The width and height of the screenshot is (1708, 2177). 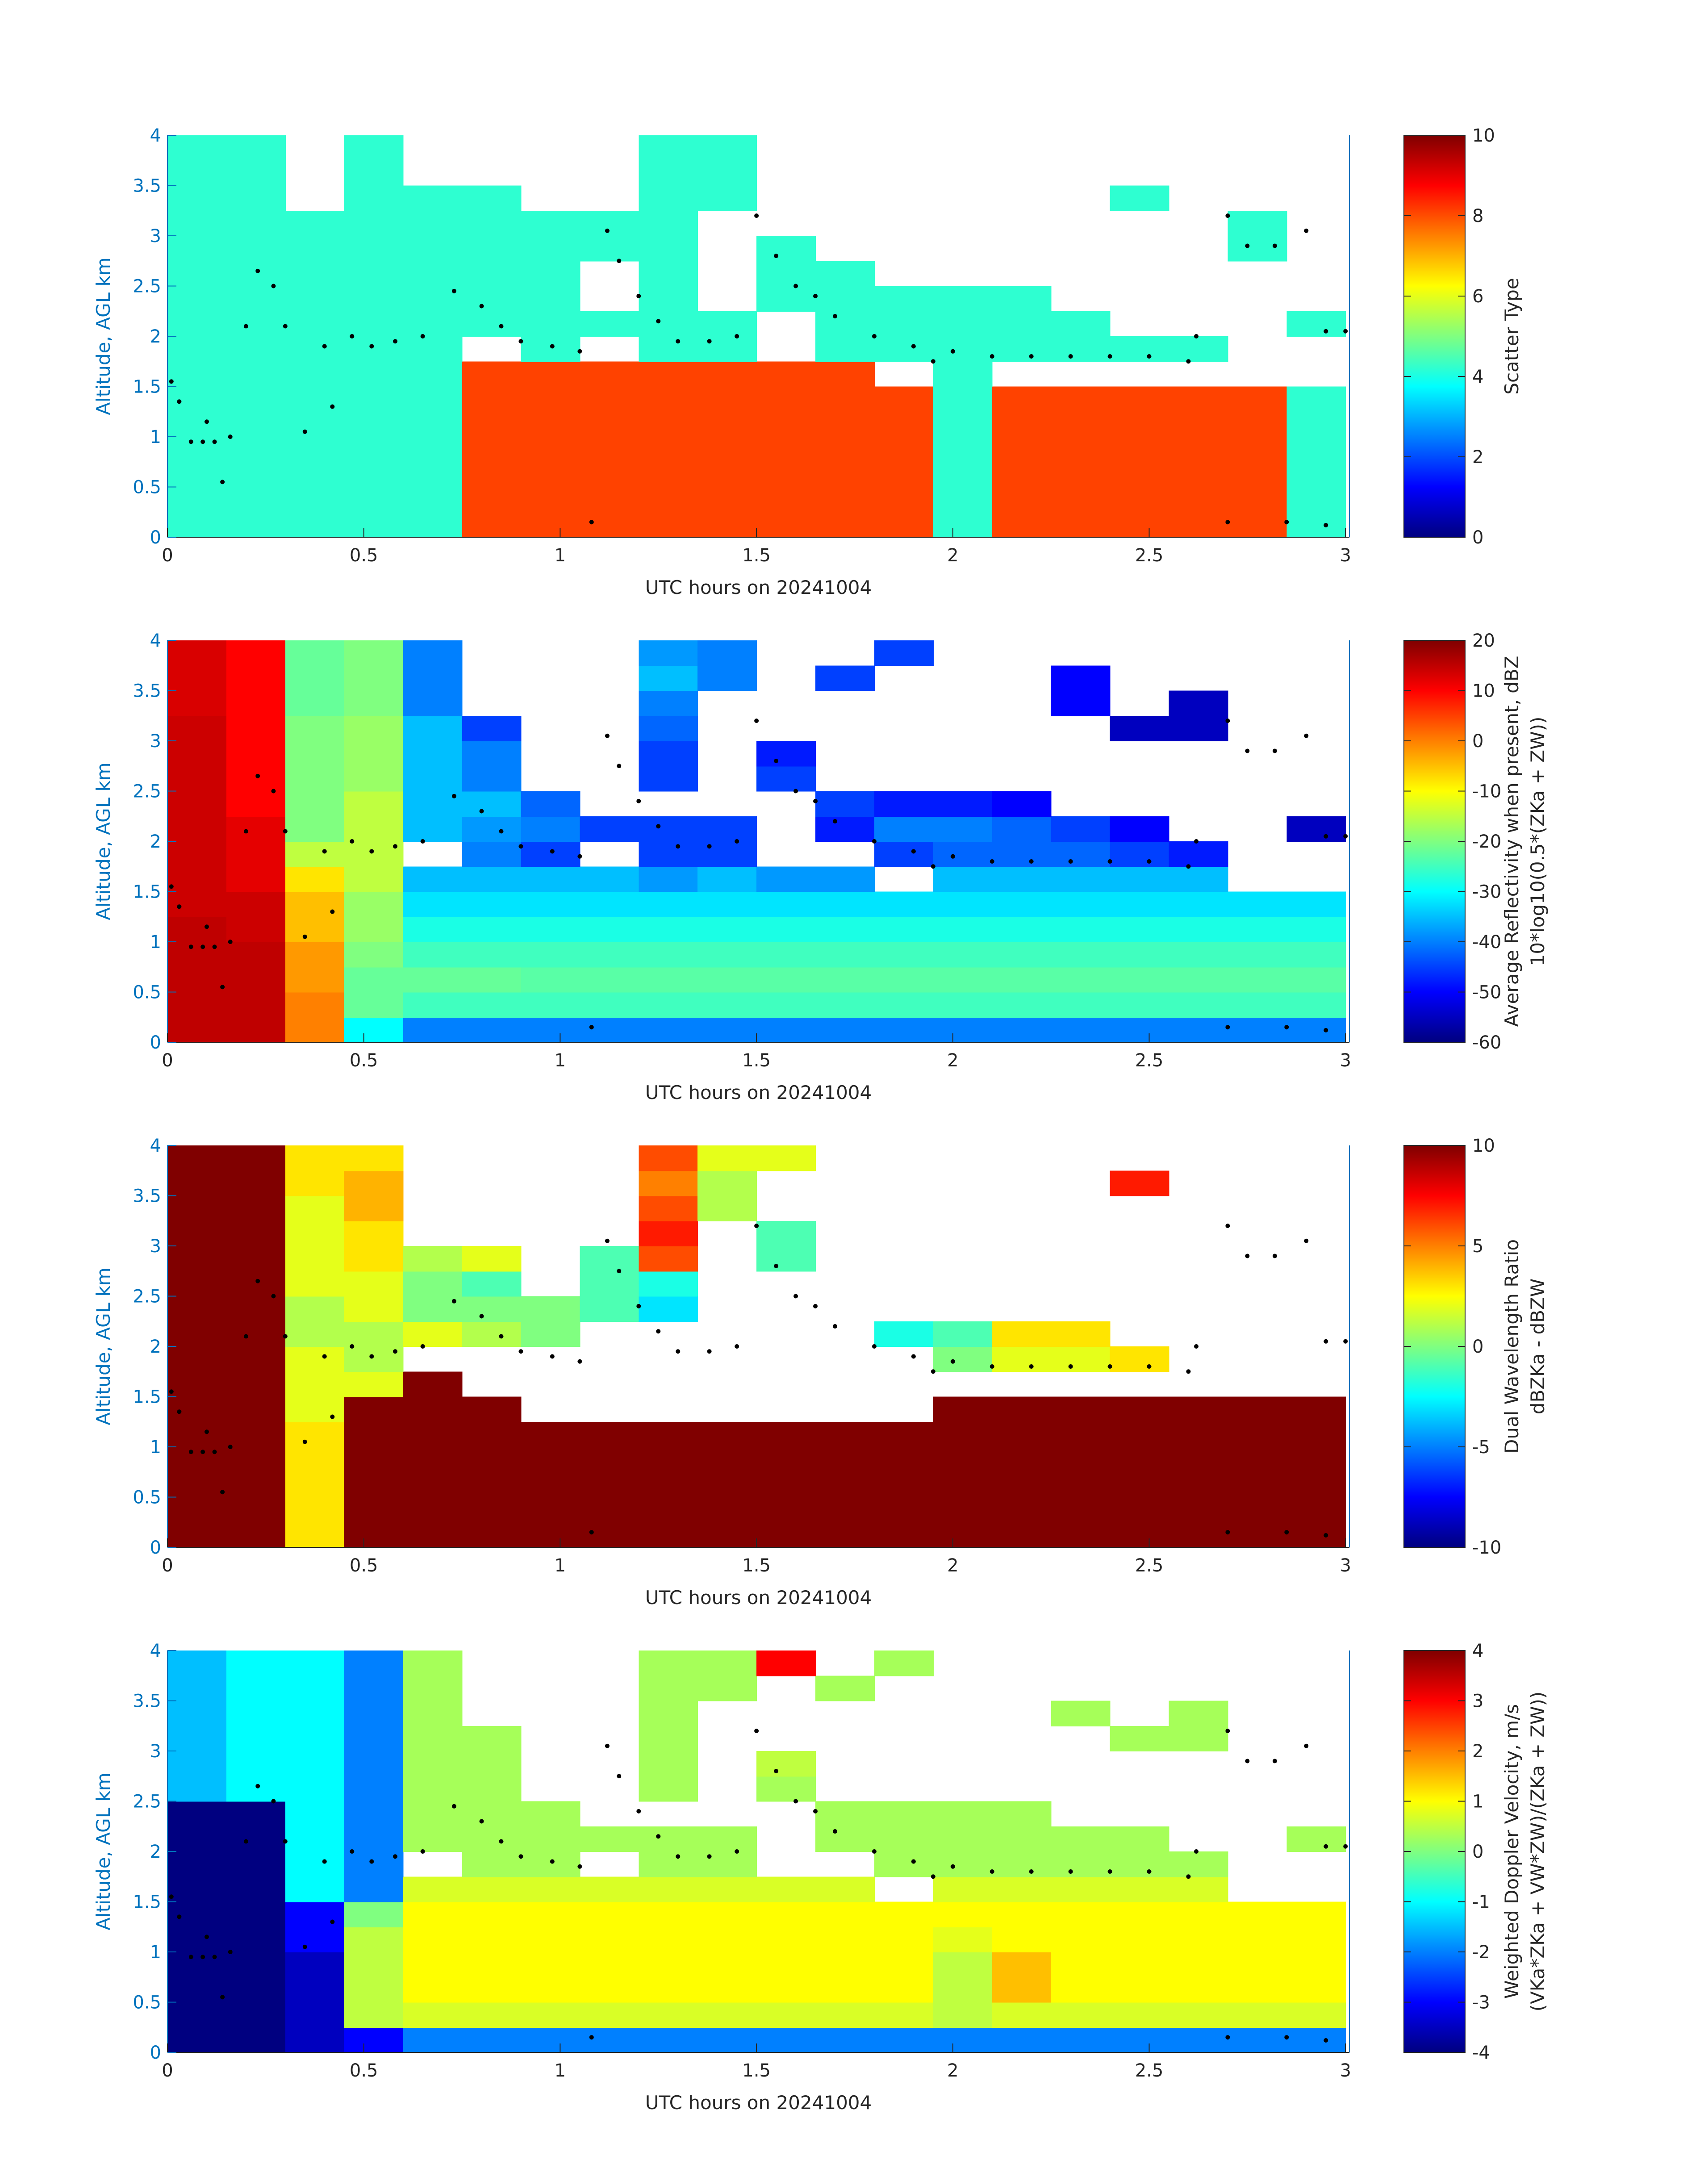 What do you see at coordinates (1486, 791) in the screenshot?
I see `colorbar-tick-label: -10` at bounding box center [1486, 791].